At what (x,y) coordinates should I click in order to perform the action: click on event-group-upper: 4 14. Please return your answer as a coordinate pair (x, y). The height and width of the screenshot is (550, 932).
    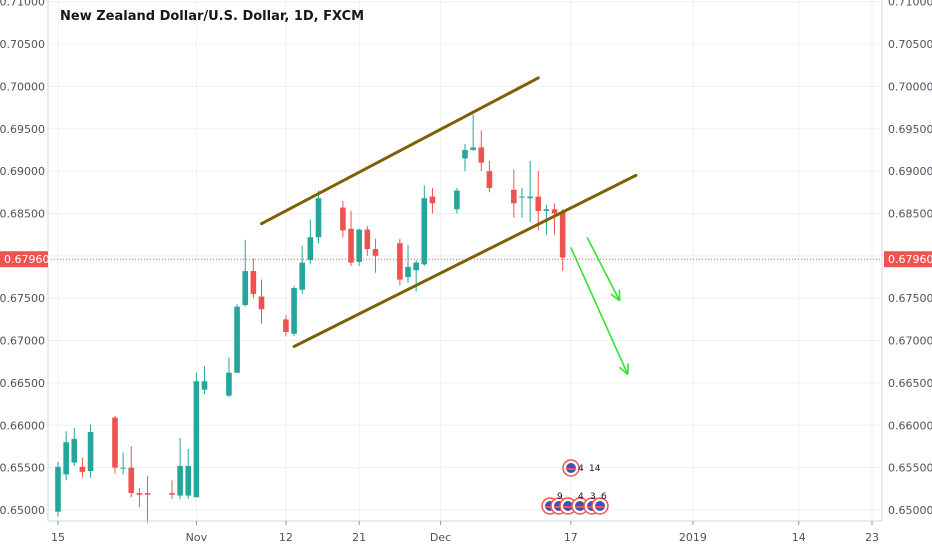
    Looking at the image, I should click on (581, 468).